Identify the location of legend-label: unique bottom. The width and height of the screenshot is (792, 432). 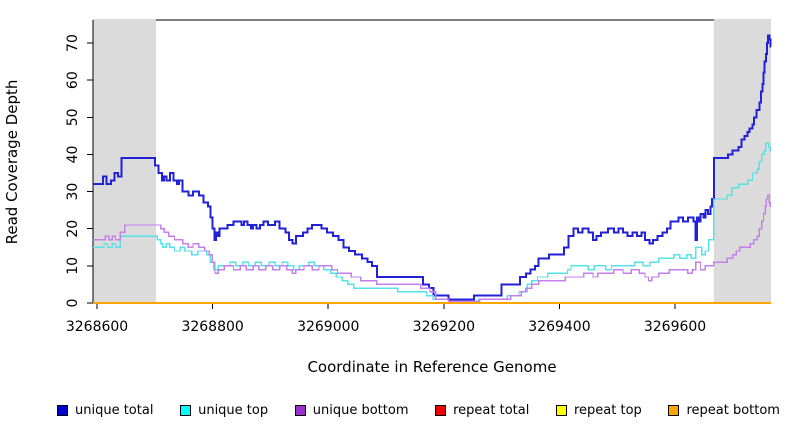
(360, 410).